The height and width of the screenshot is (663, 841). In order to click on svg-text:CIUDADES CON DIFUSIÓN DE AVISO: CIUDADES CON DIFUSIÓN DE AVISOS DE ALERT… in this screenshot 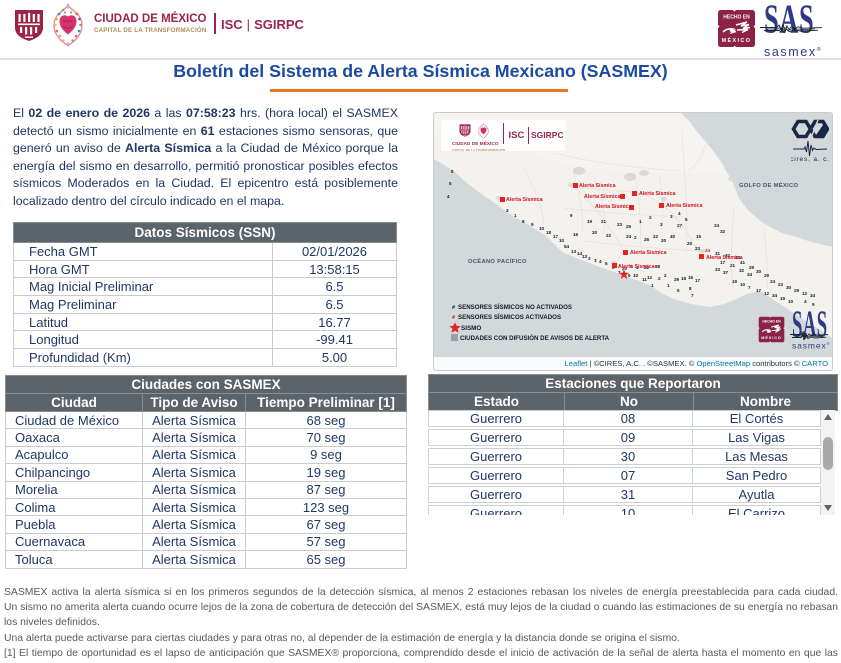, I will do `click(535, 338)`.